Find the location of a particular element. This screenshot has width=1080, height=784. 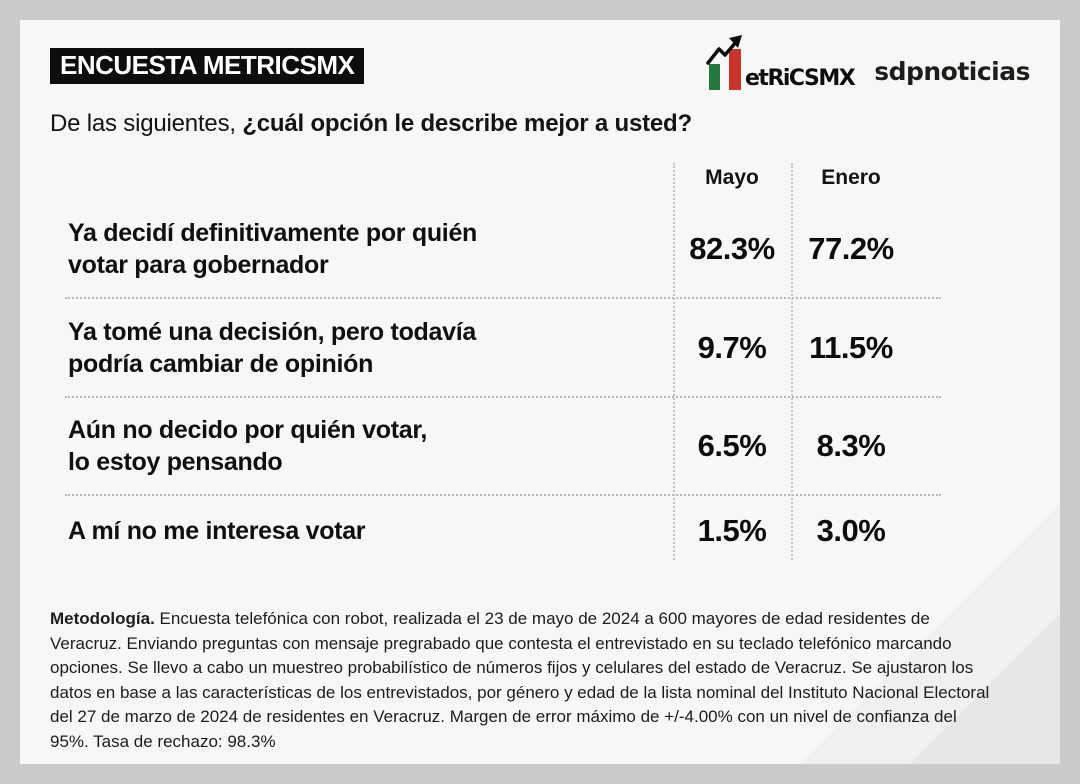

logo-bar-green is located at coordinates (715, 77).